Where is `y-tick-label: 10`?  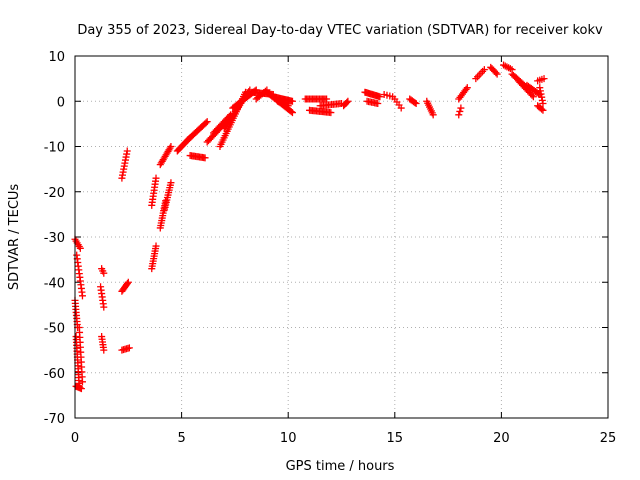
y-tick-label: 10 is located at coordinates (56, 57).